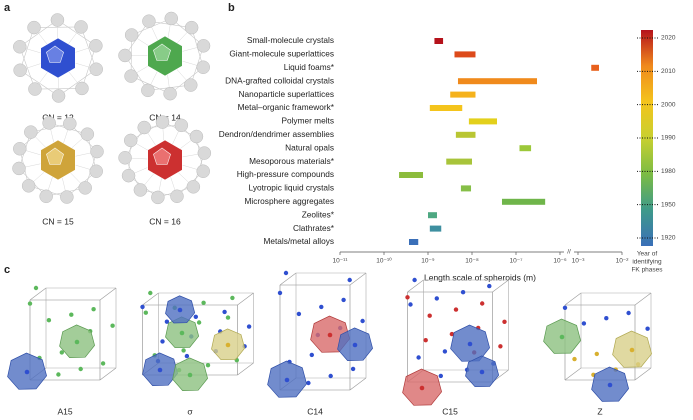 The image size is (693, 420). I want to click on panel-label: b, so click(231, 8).